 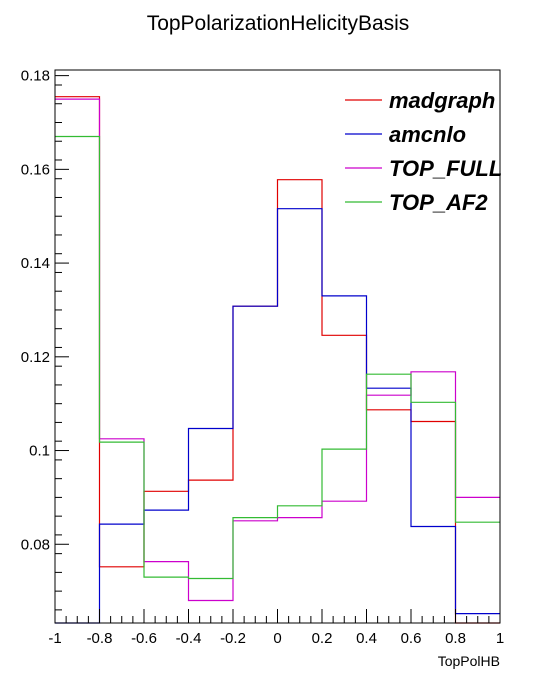 What do you see at coordinates (189, 638) in the screenshot?
I see `x-tick-label: -0.4` at bounding box center [189, 638].